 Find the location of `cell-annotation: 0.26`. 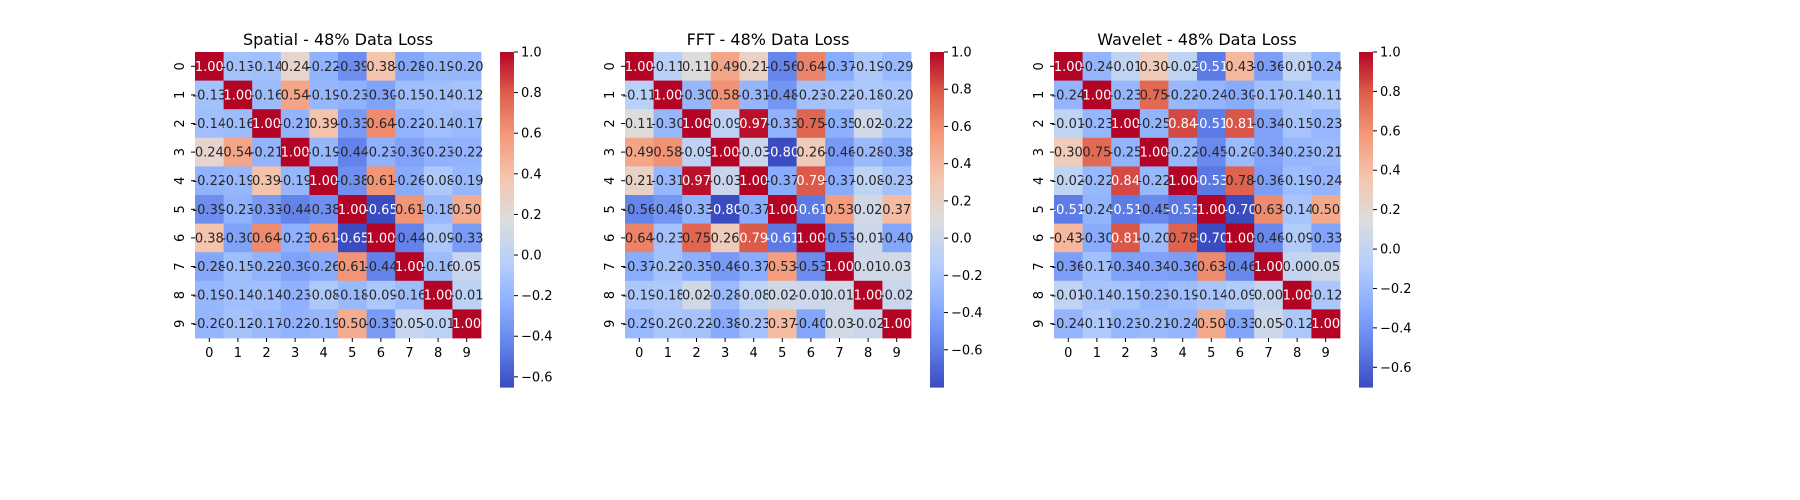

cell-annotation: 0.26 is located at coordinates (725, 238).